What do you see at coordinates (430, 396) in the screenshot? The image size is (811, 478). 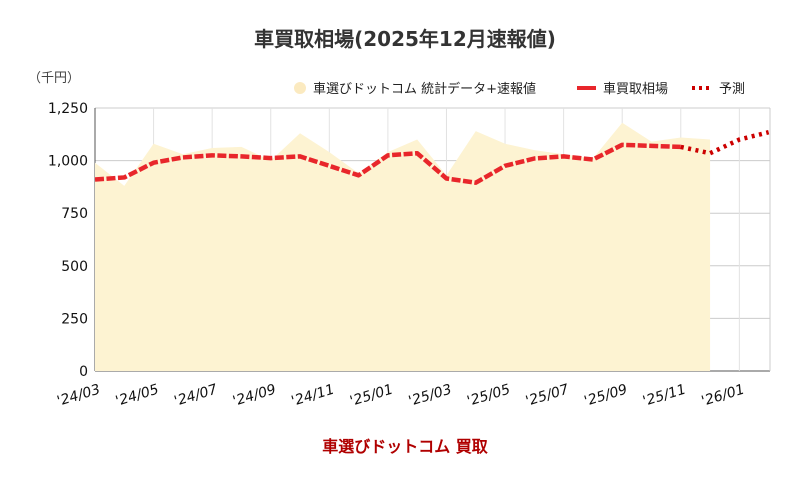 I see `x-tick-label: '25/03` at bounding box center [430, 396].